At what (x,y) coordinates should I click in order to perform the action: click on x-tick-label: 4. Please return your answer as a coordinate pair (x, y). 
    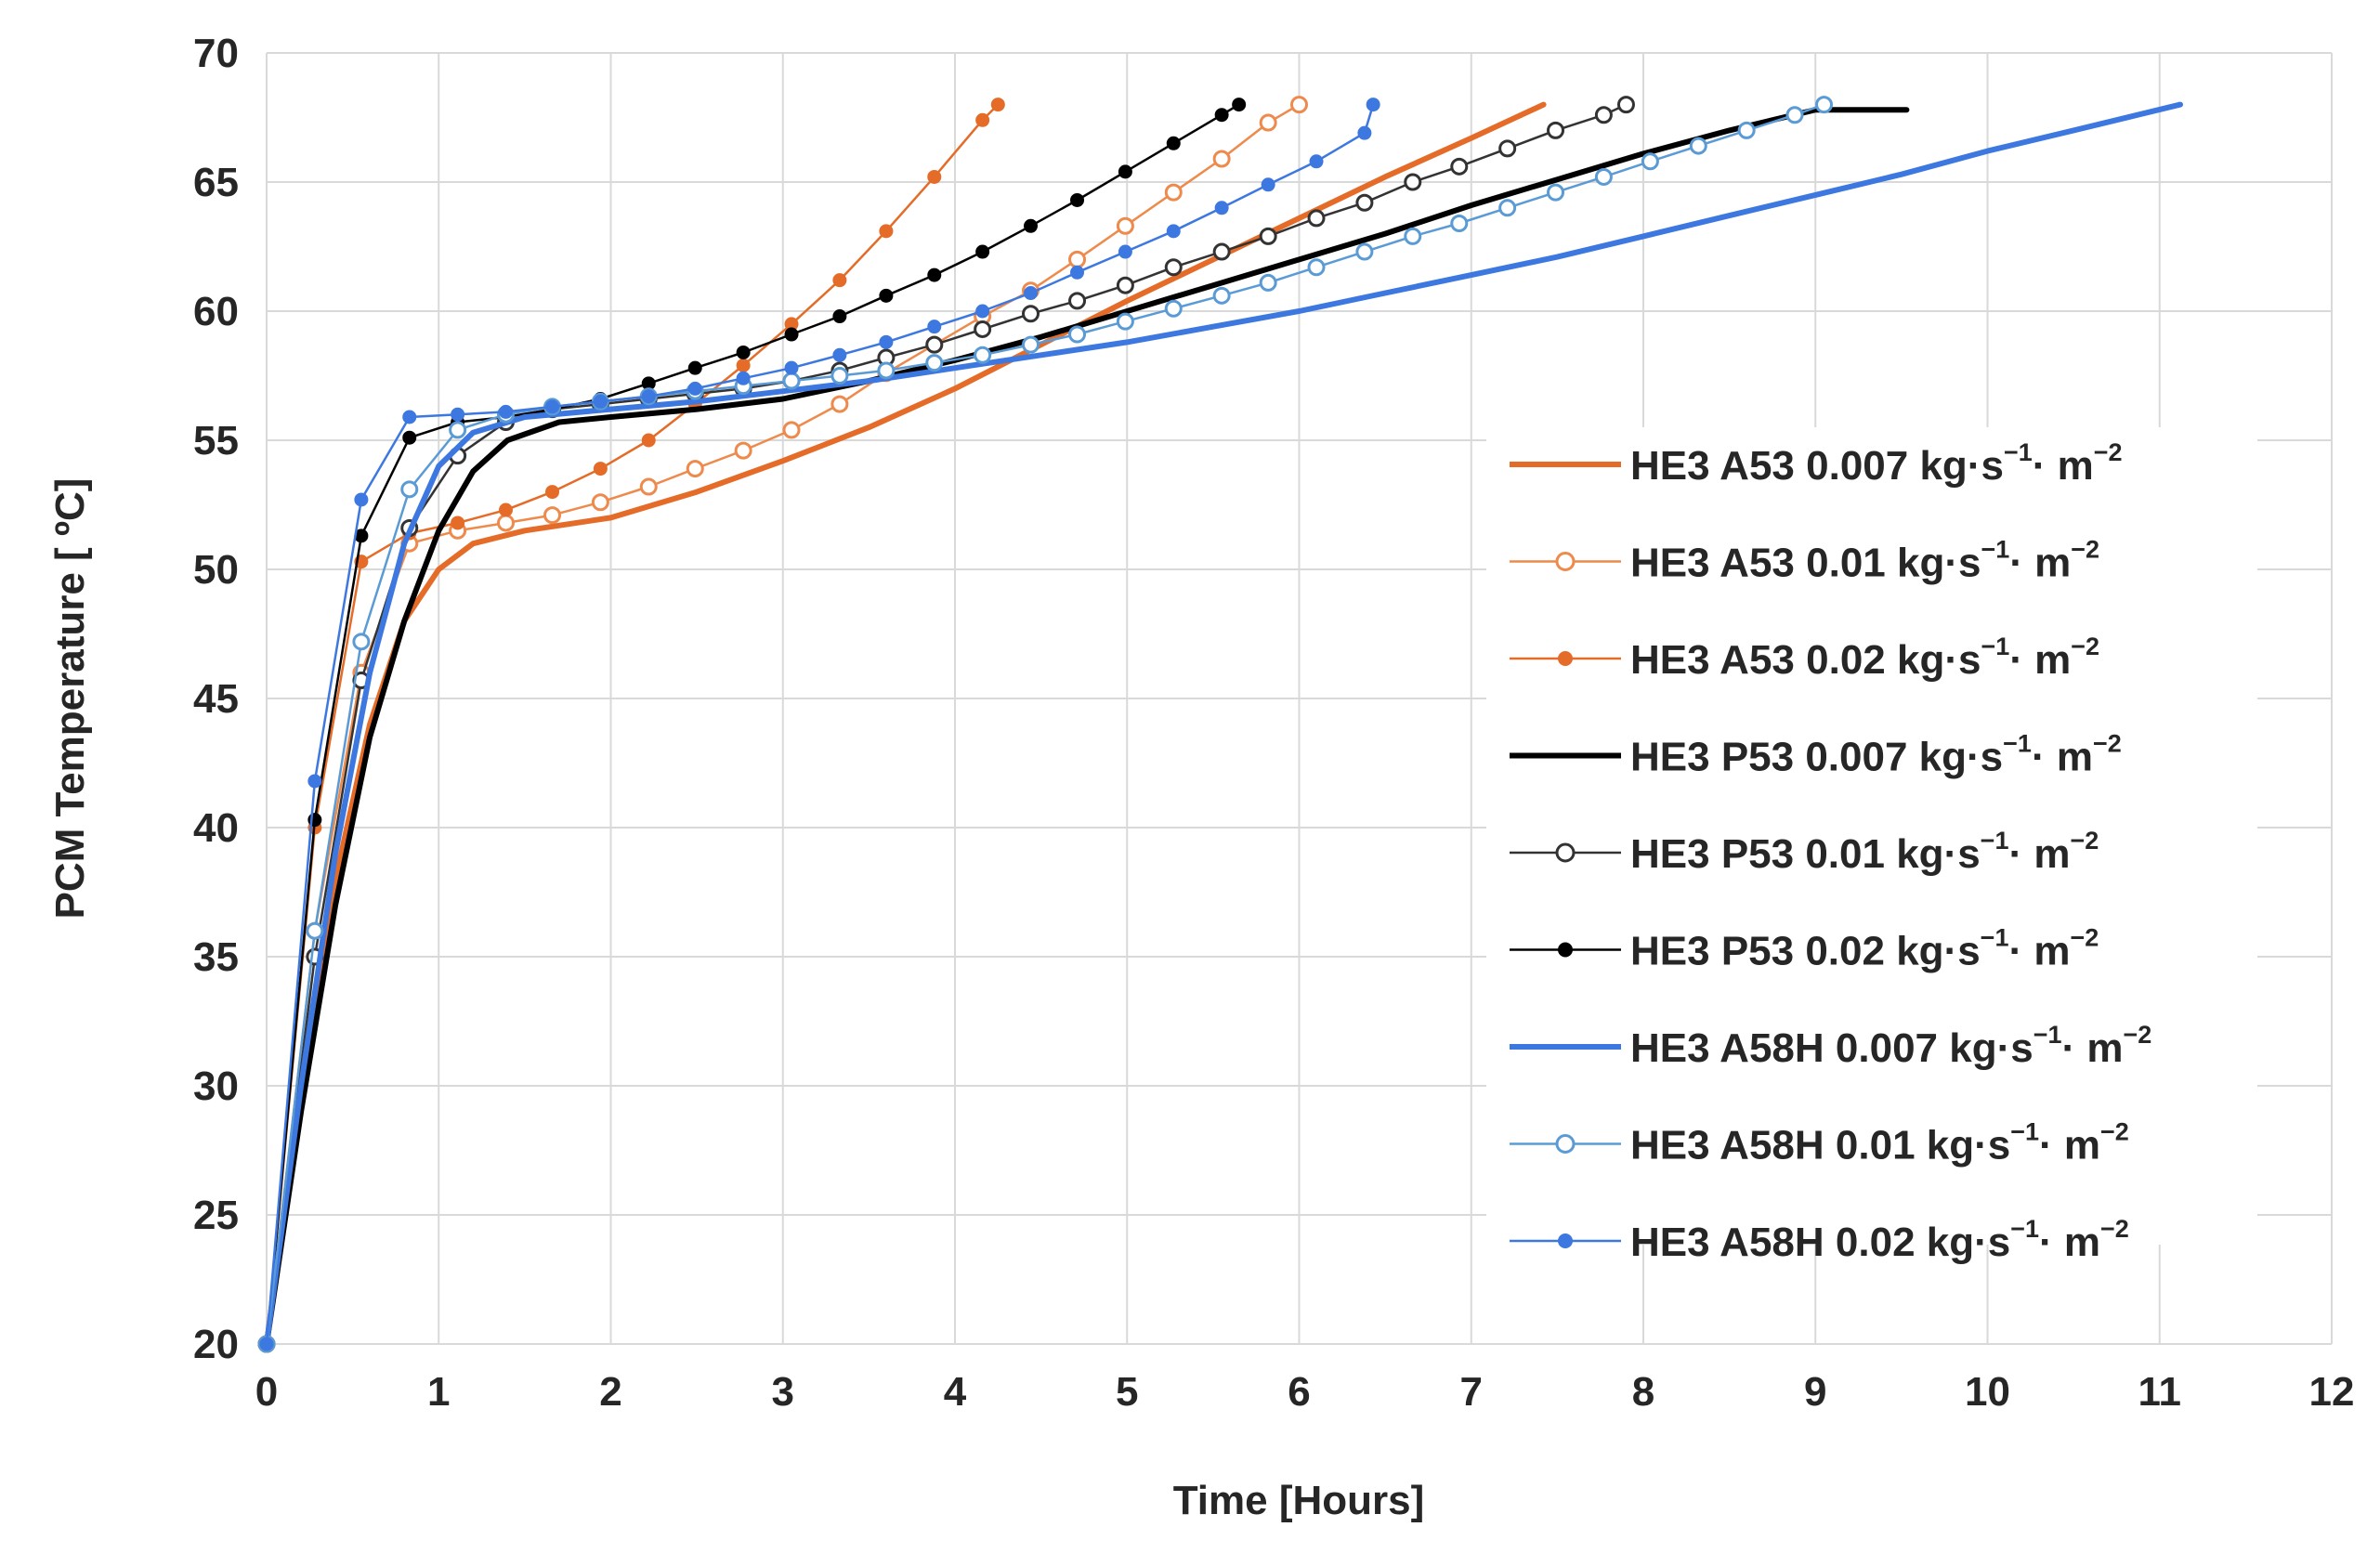
    Looking at the image, I should click on (955, 1392).